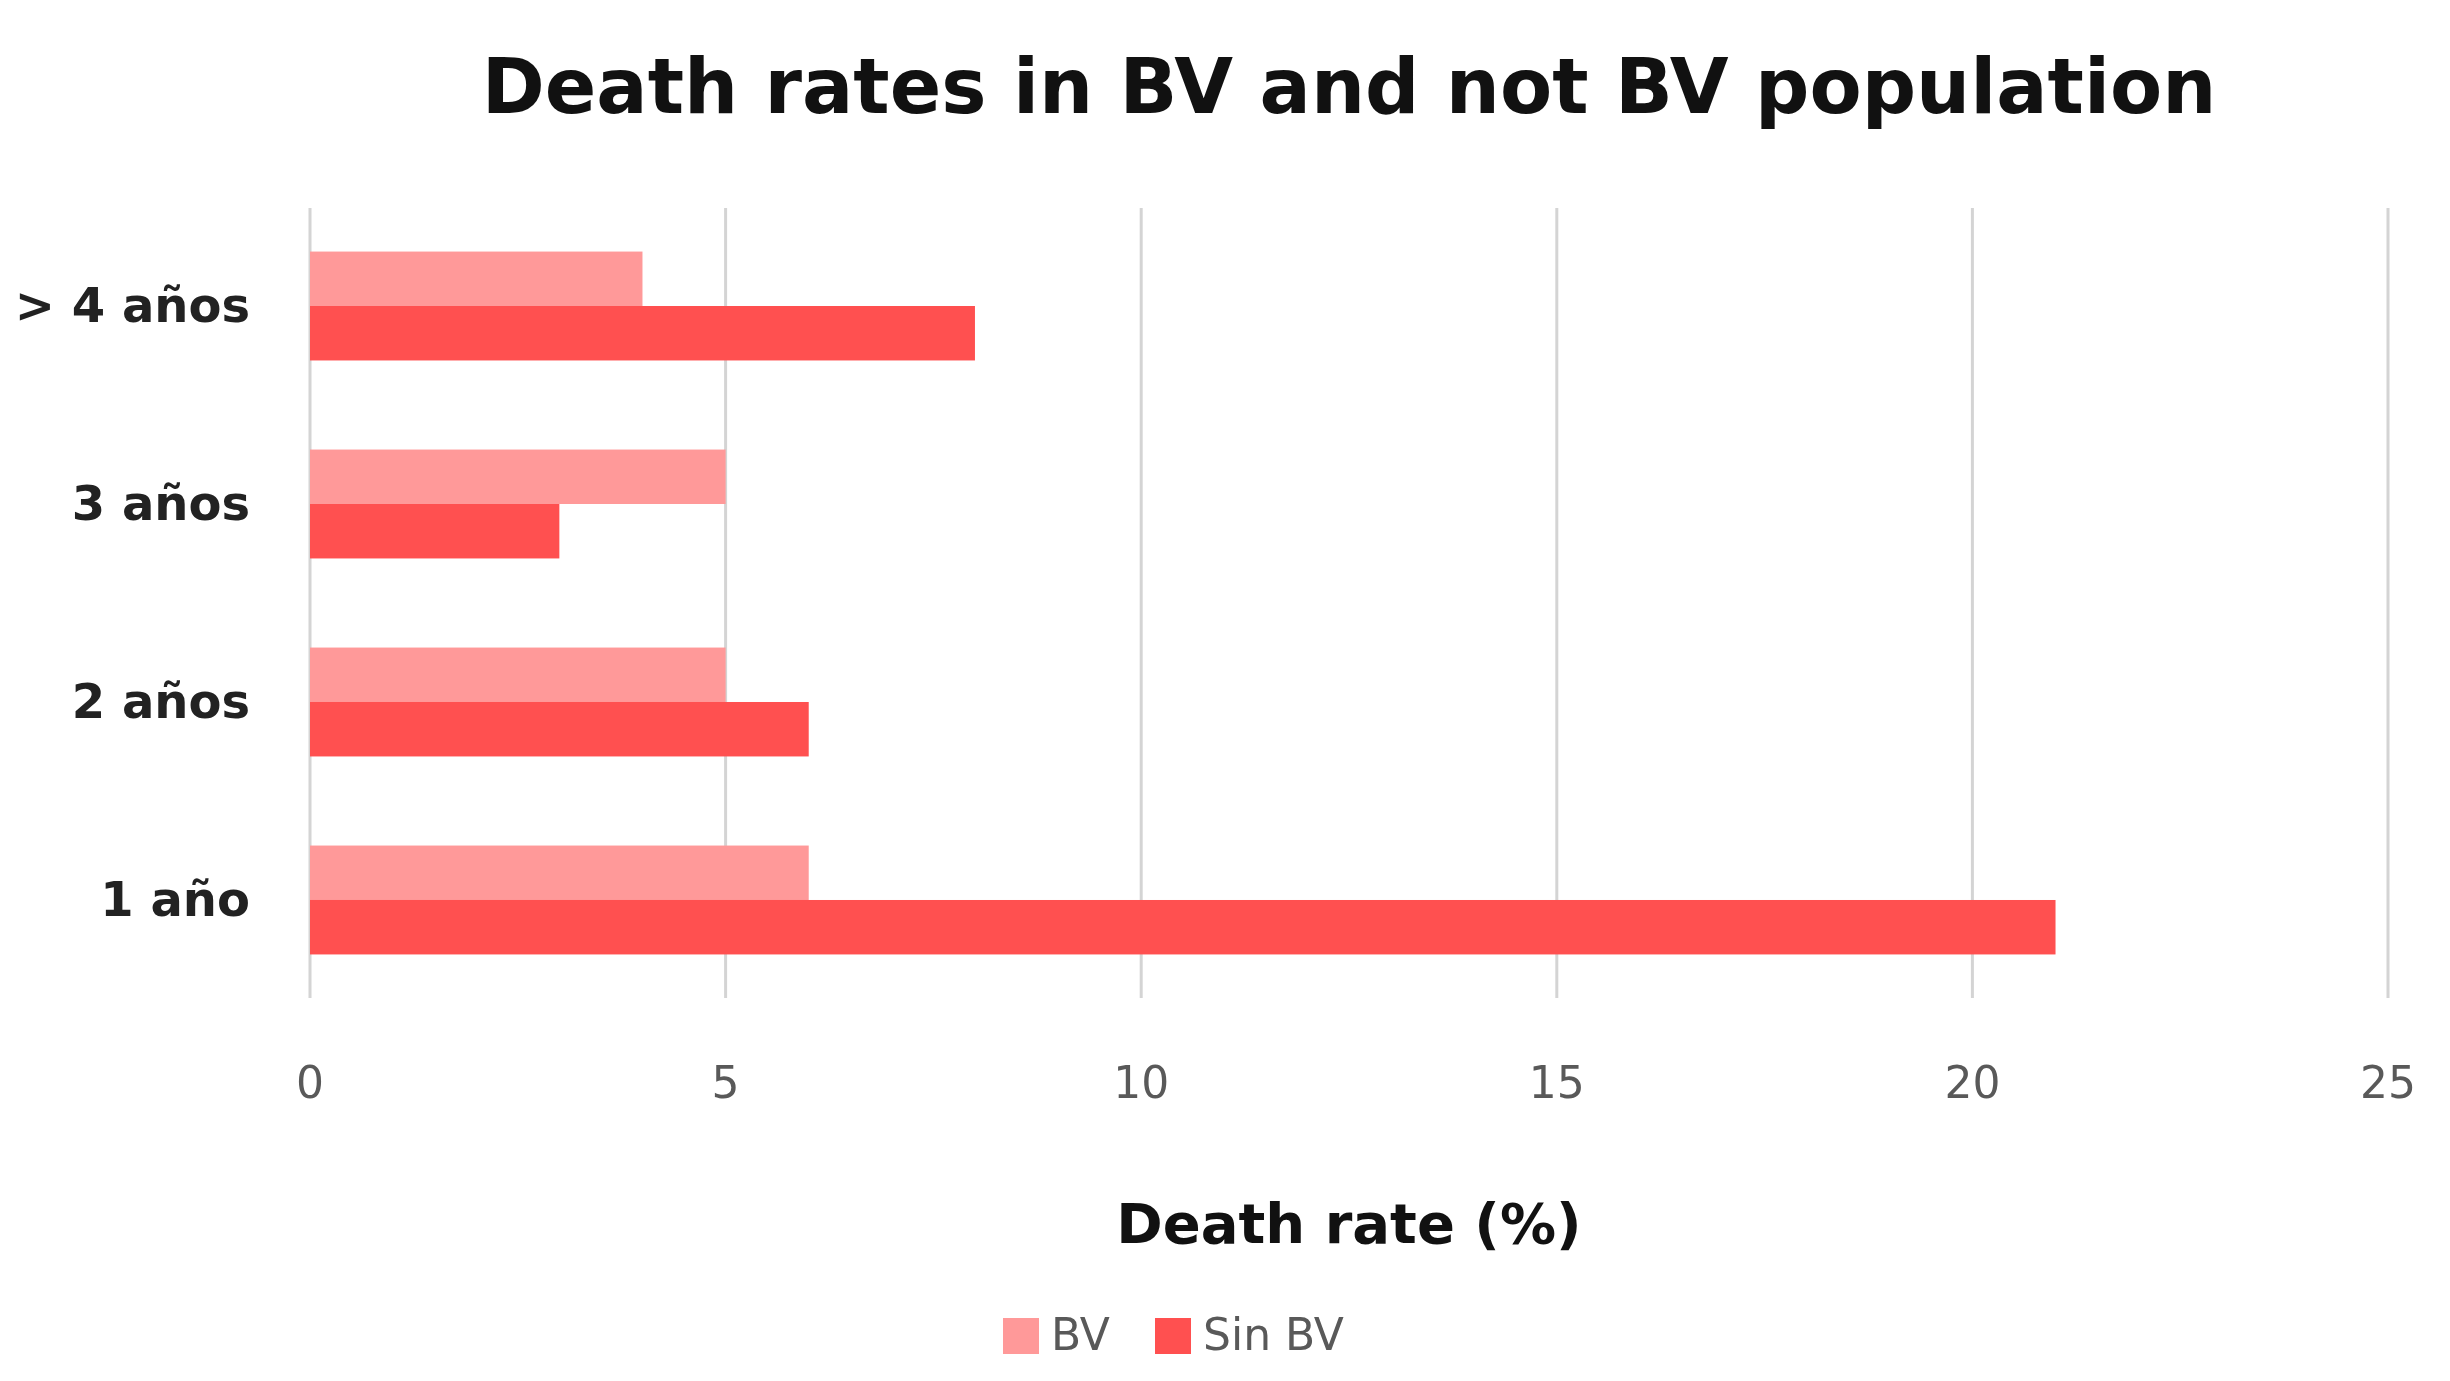 This screenshot has height=1381, width=2450. I want to click on x-tick-label: 10, so click(1141, 1082).